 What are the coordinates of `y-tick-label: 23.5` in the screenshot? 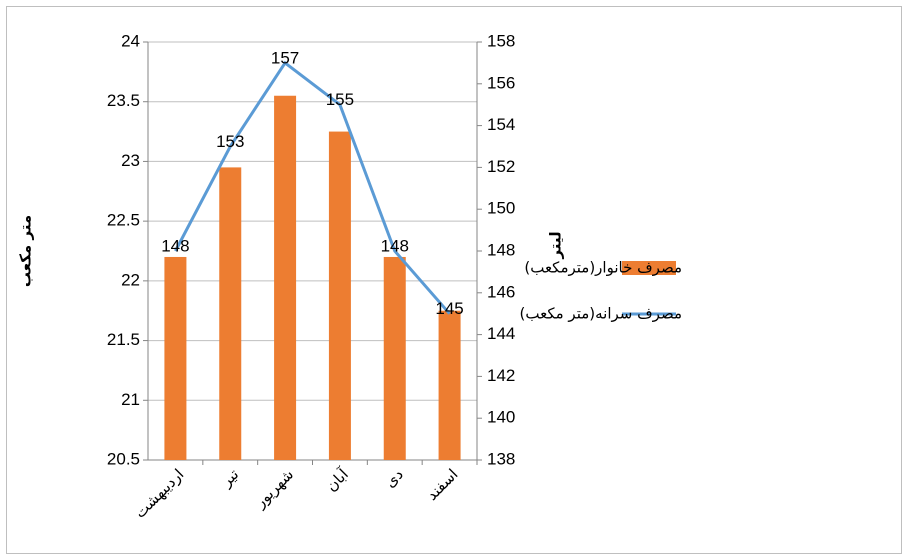 It's located at (123, 100).